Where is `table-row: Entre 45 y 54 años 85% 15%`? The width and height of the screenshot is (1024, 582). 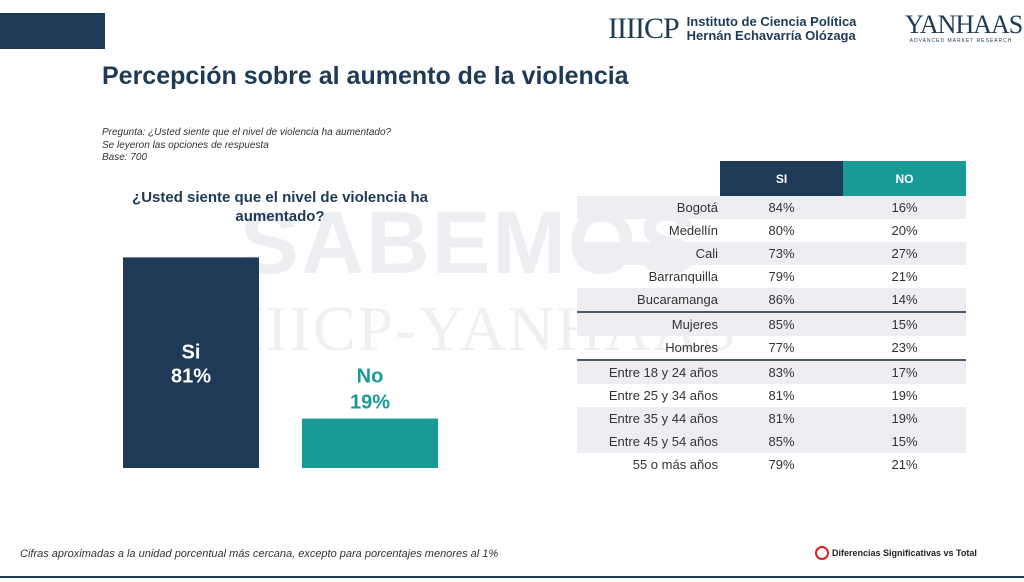 table-row: Entre 45 y 54 años 85% 15% is located at coordinates (771, 441).